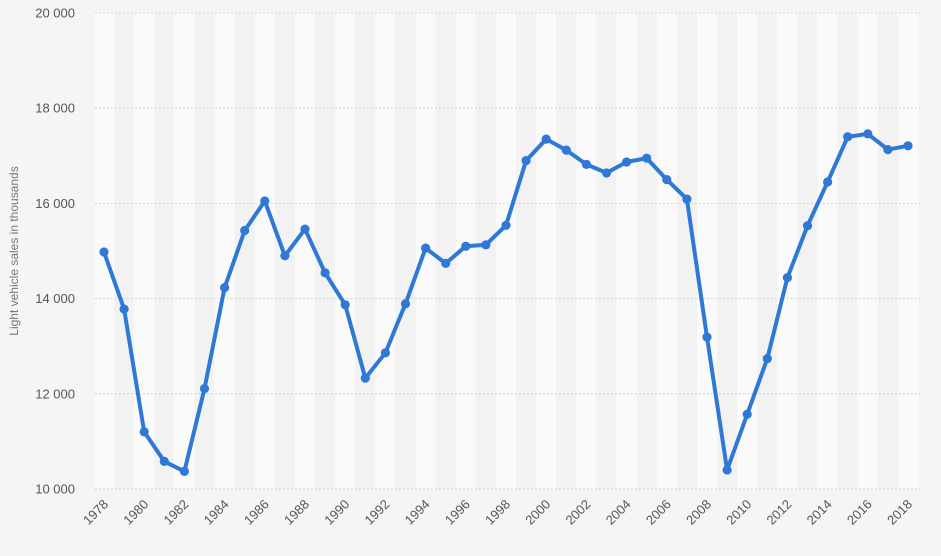  What do you see at coordinates (899, 512) in the screenshot?
I see `x-tick-label: 2018` at bounding box center [899, 512].